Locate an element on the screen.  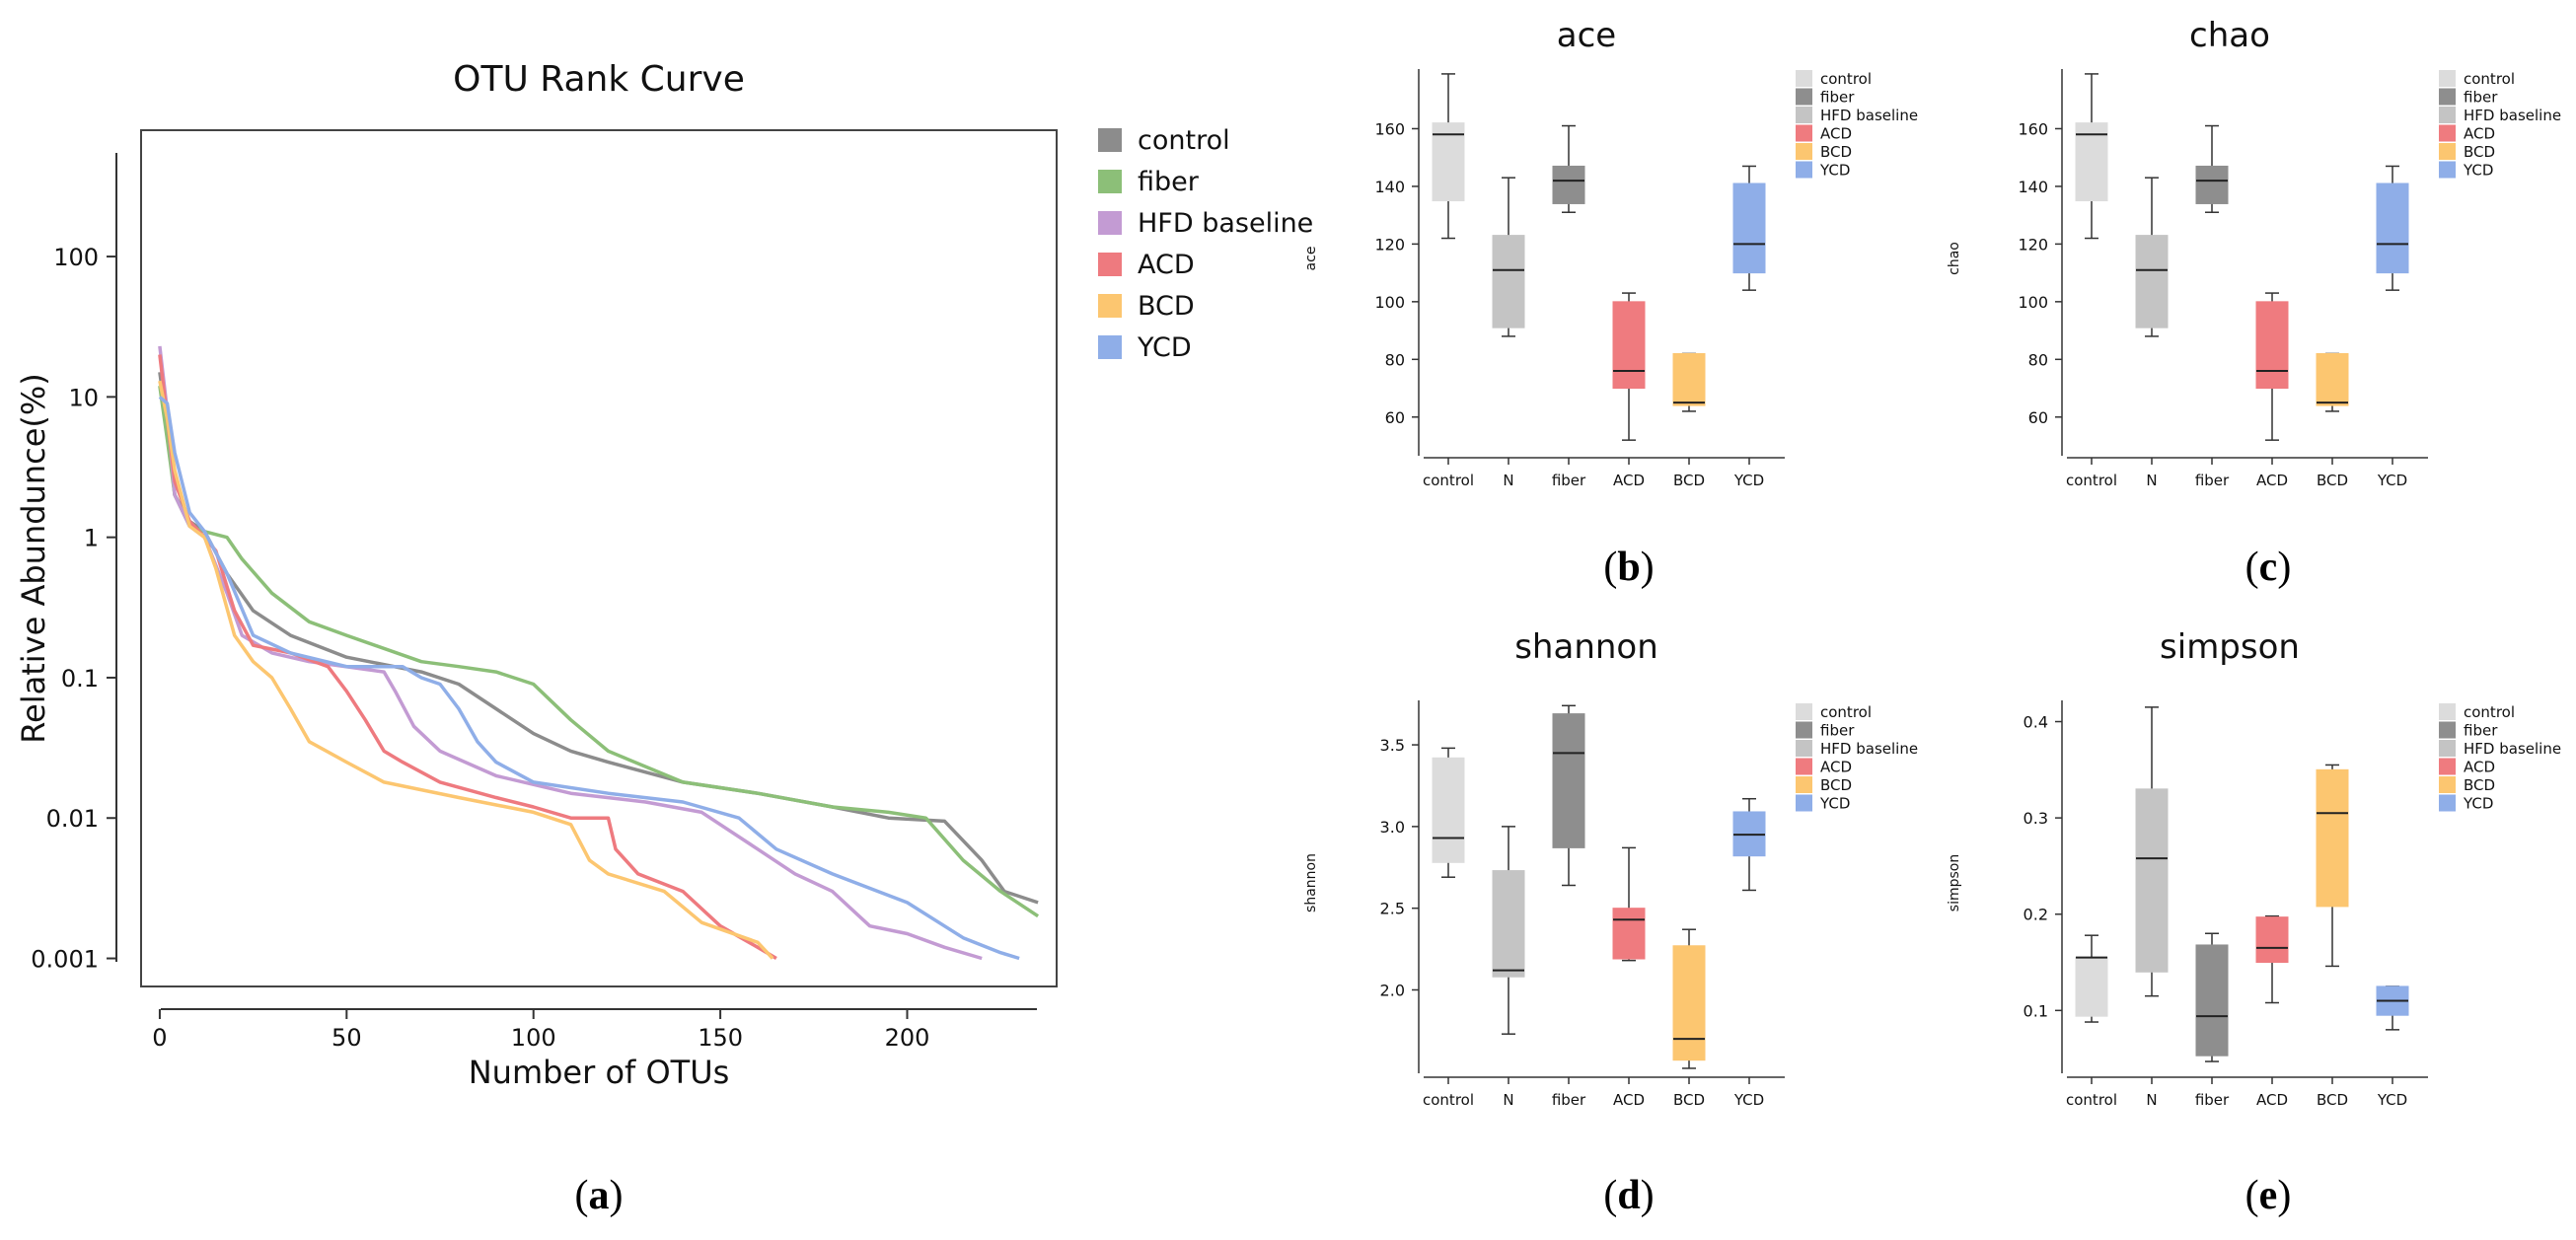
panel-d-y-tick-label: 3.5 is located at coordinates (1392, 745).